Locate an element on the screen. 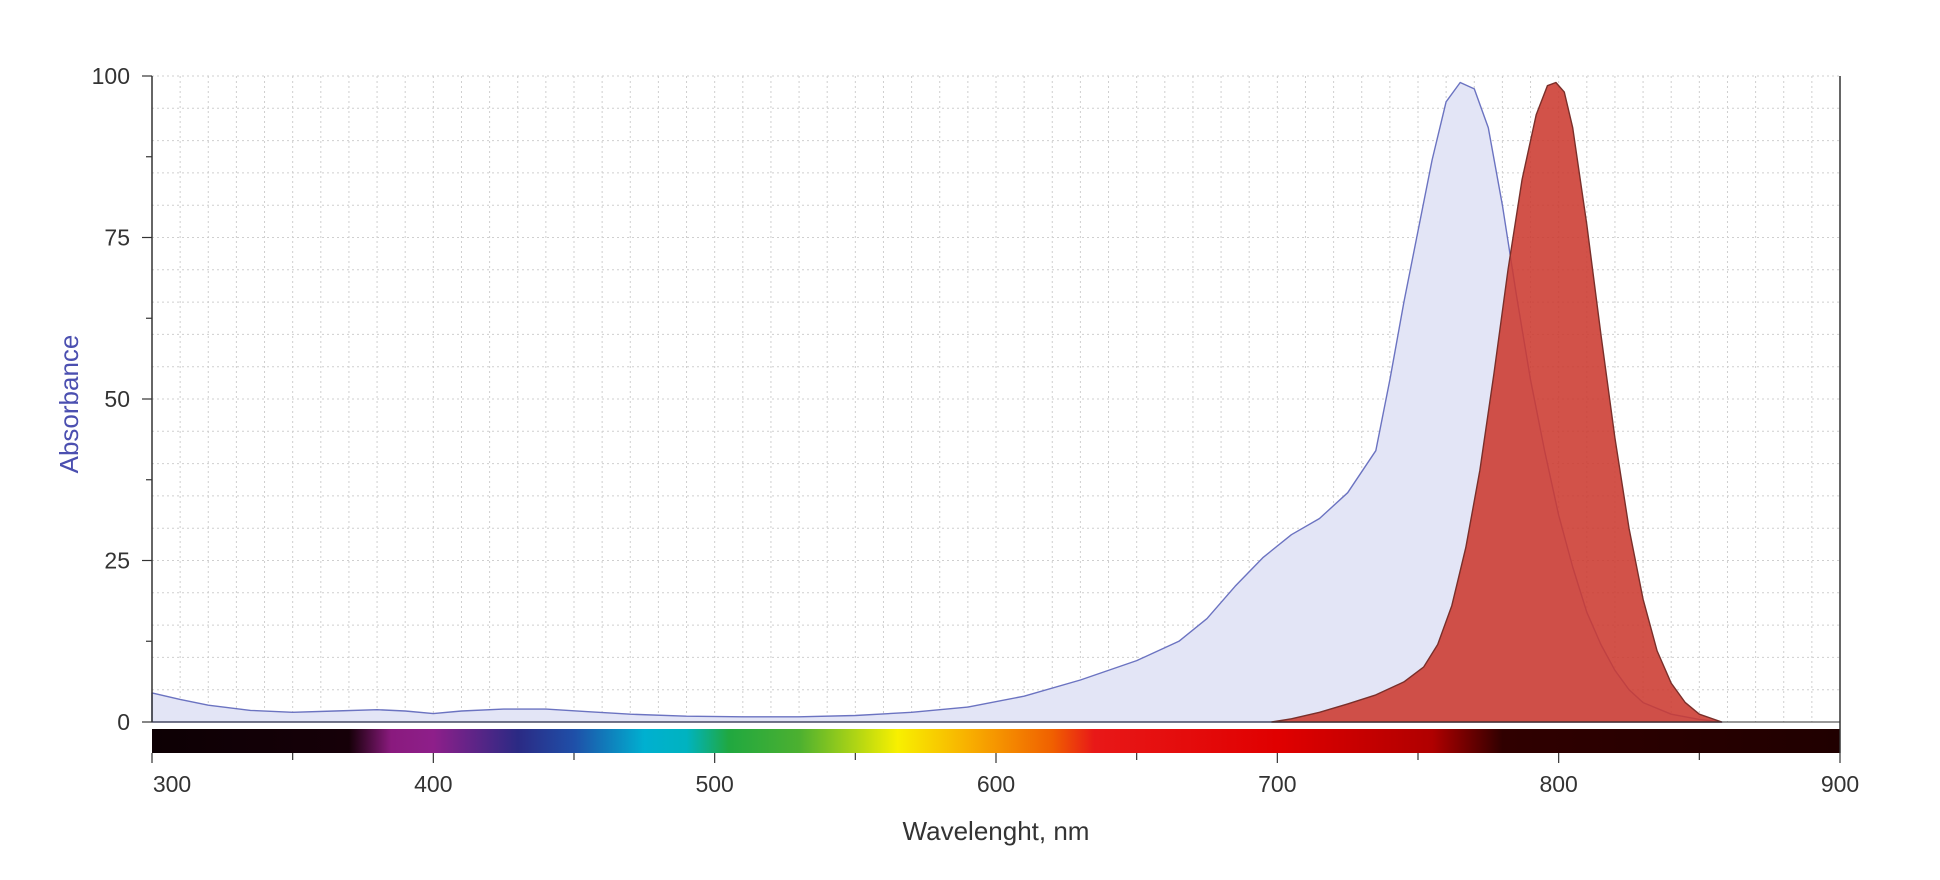 The width and height of the screenshot is (1940, 880). x-tick-label: 800 is located at coordinates (1558, 784).